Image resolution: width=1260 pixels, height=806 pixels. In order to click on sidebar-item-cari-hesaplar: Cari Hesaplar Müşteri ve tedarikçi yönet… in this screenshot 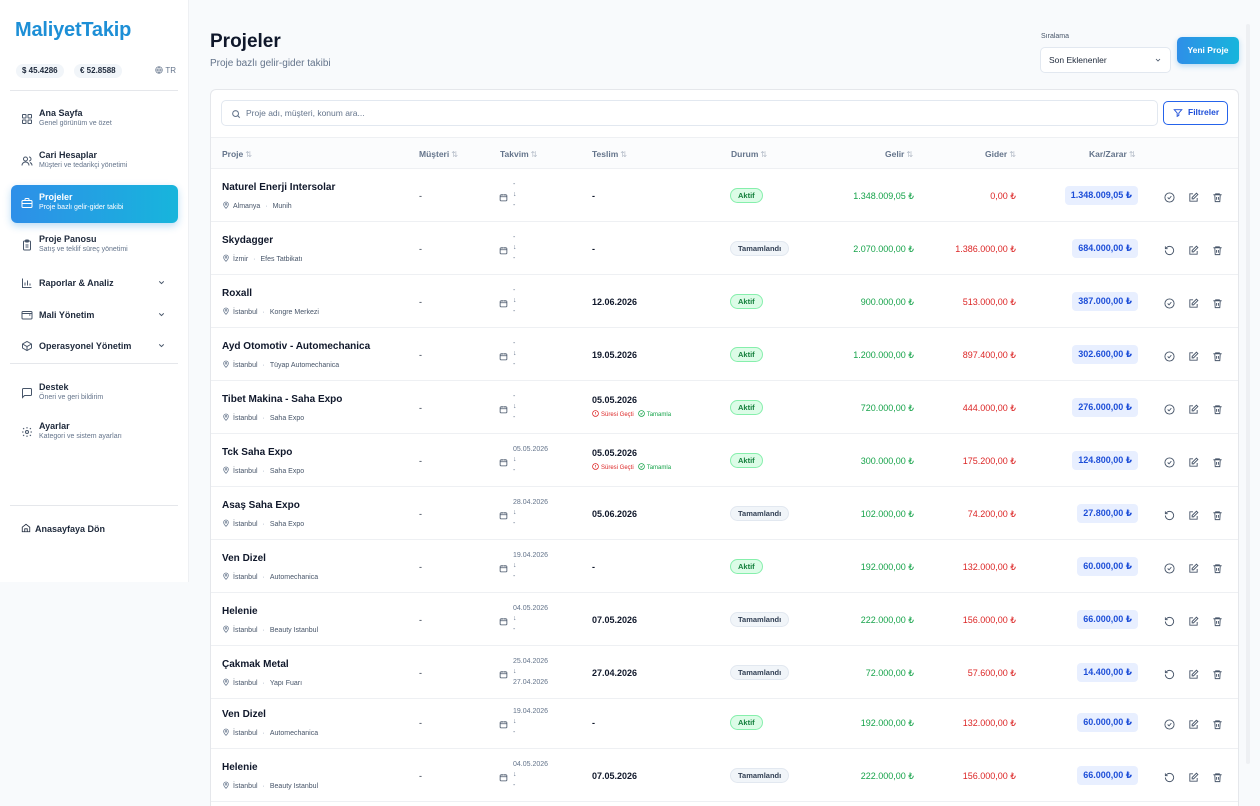, I will do `click(94, 162)`.